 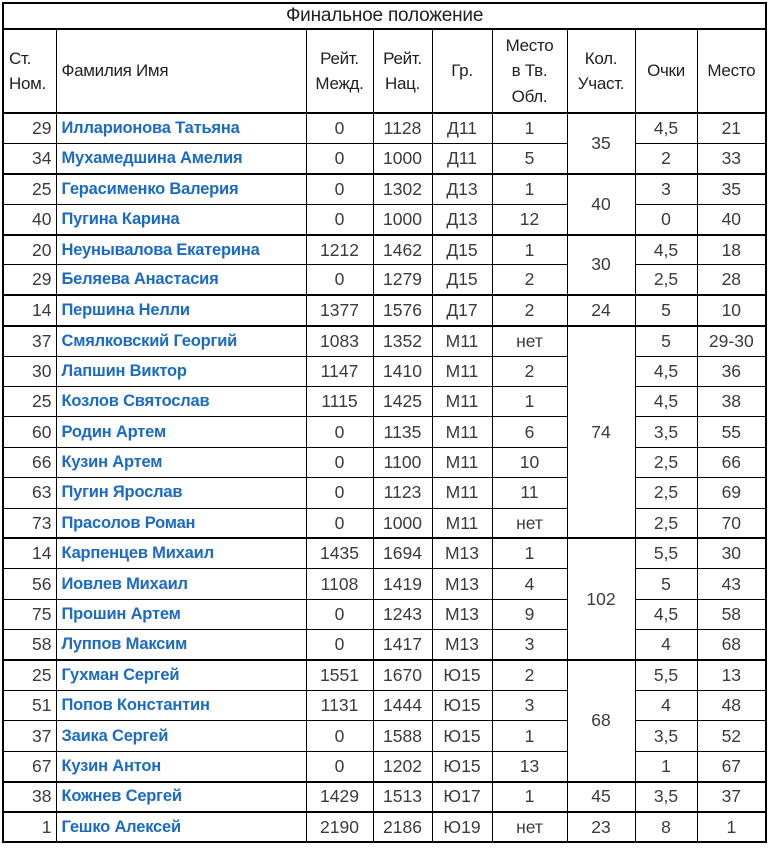 What do you see at coordinates (181, 188) in the screenshot?
I see `cell-player-name: Герасименко Валерия` at bounding box center [181, 188].